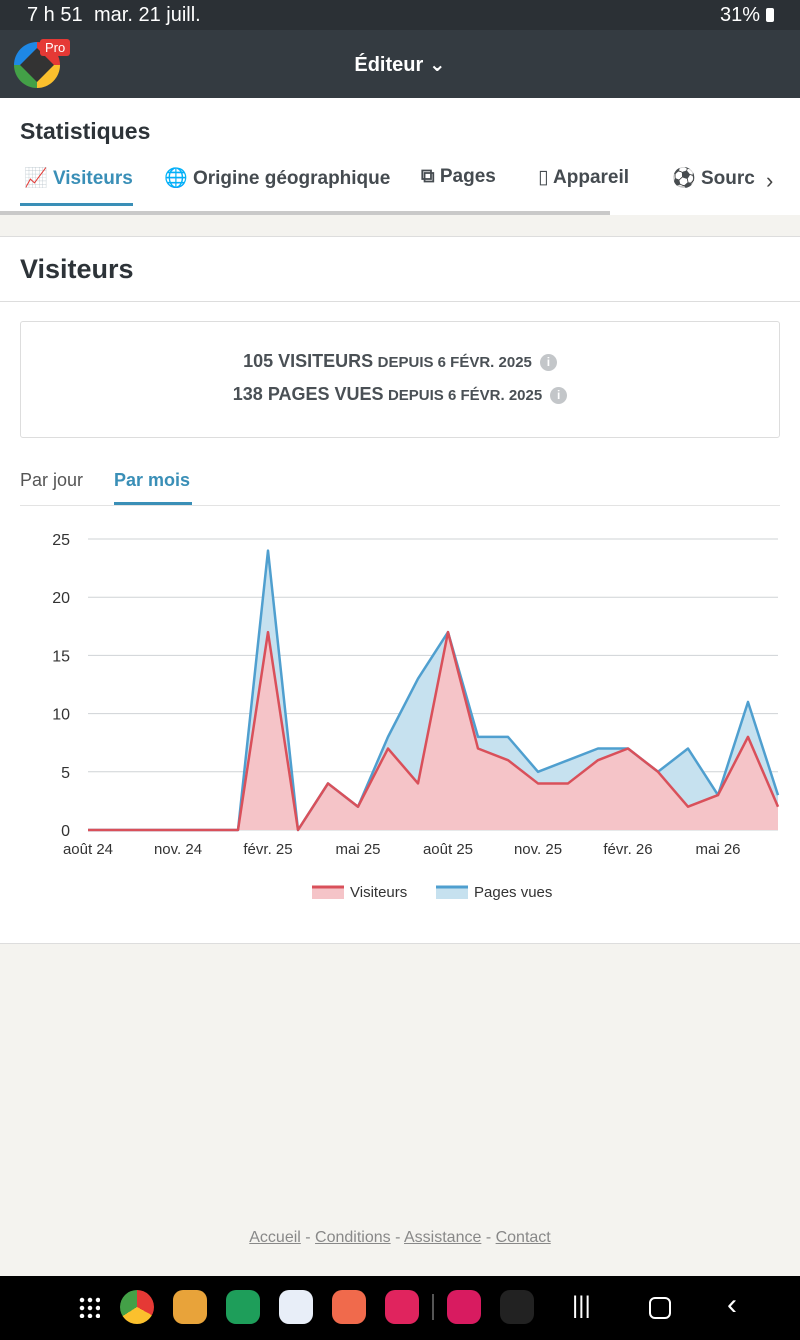 This screenshot has height=1340, width=800. Describe the element at coordinates (353, 1237) in the screenshot. I see `footer-link: Conditions` at that location.